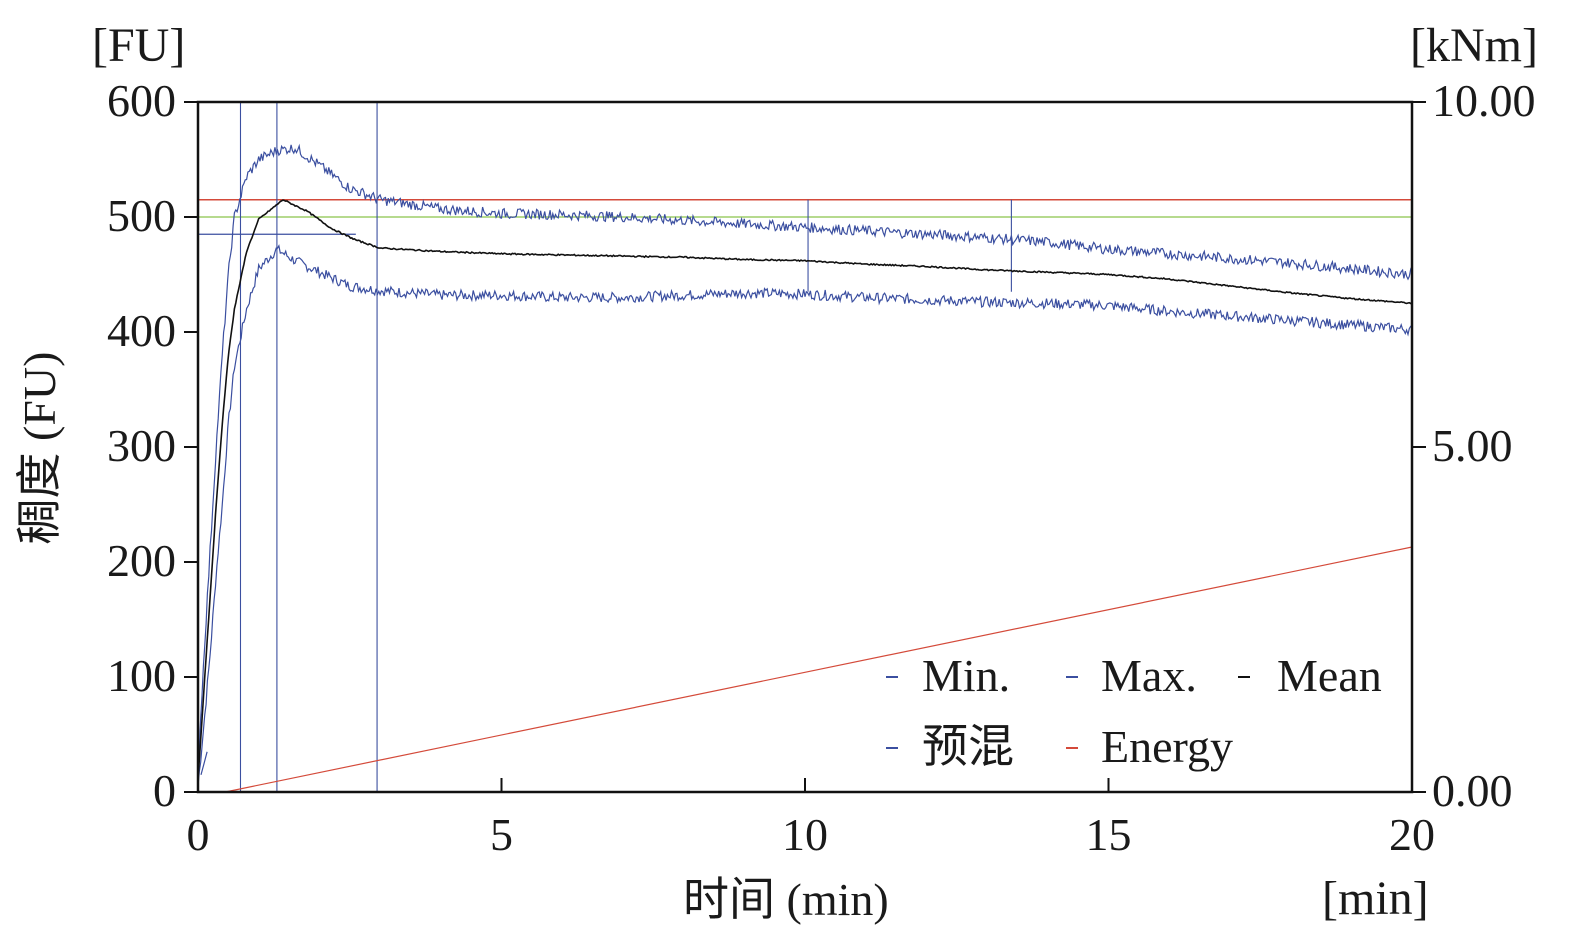 This screenshot has height=945, width=1575. Describe the element at coordinates (1472, 445) in the screenshot. I see `y-tick-label-right: 5.00` at that location.